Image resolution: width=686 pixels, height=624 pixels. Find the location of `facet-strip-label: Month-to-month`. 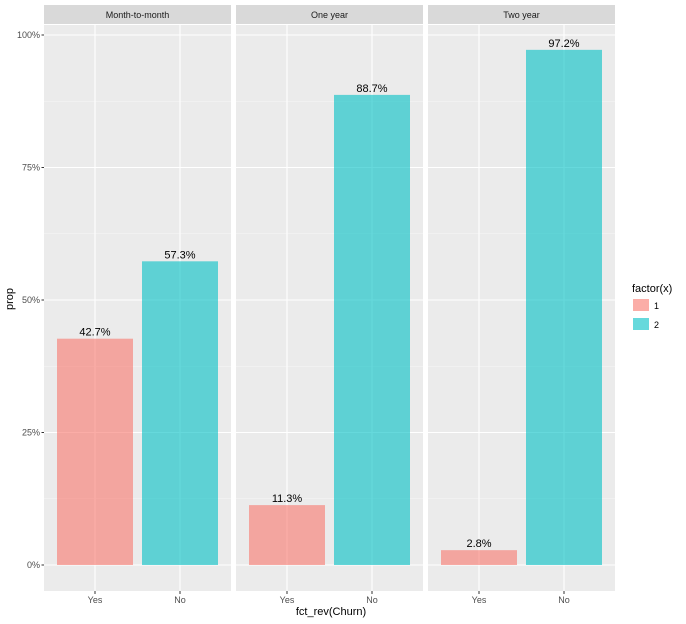

facet-strip-label: Month-to-month is located at coordinates (138, 15).